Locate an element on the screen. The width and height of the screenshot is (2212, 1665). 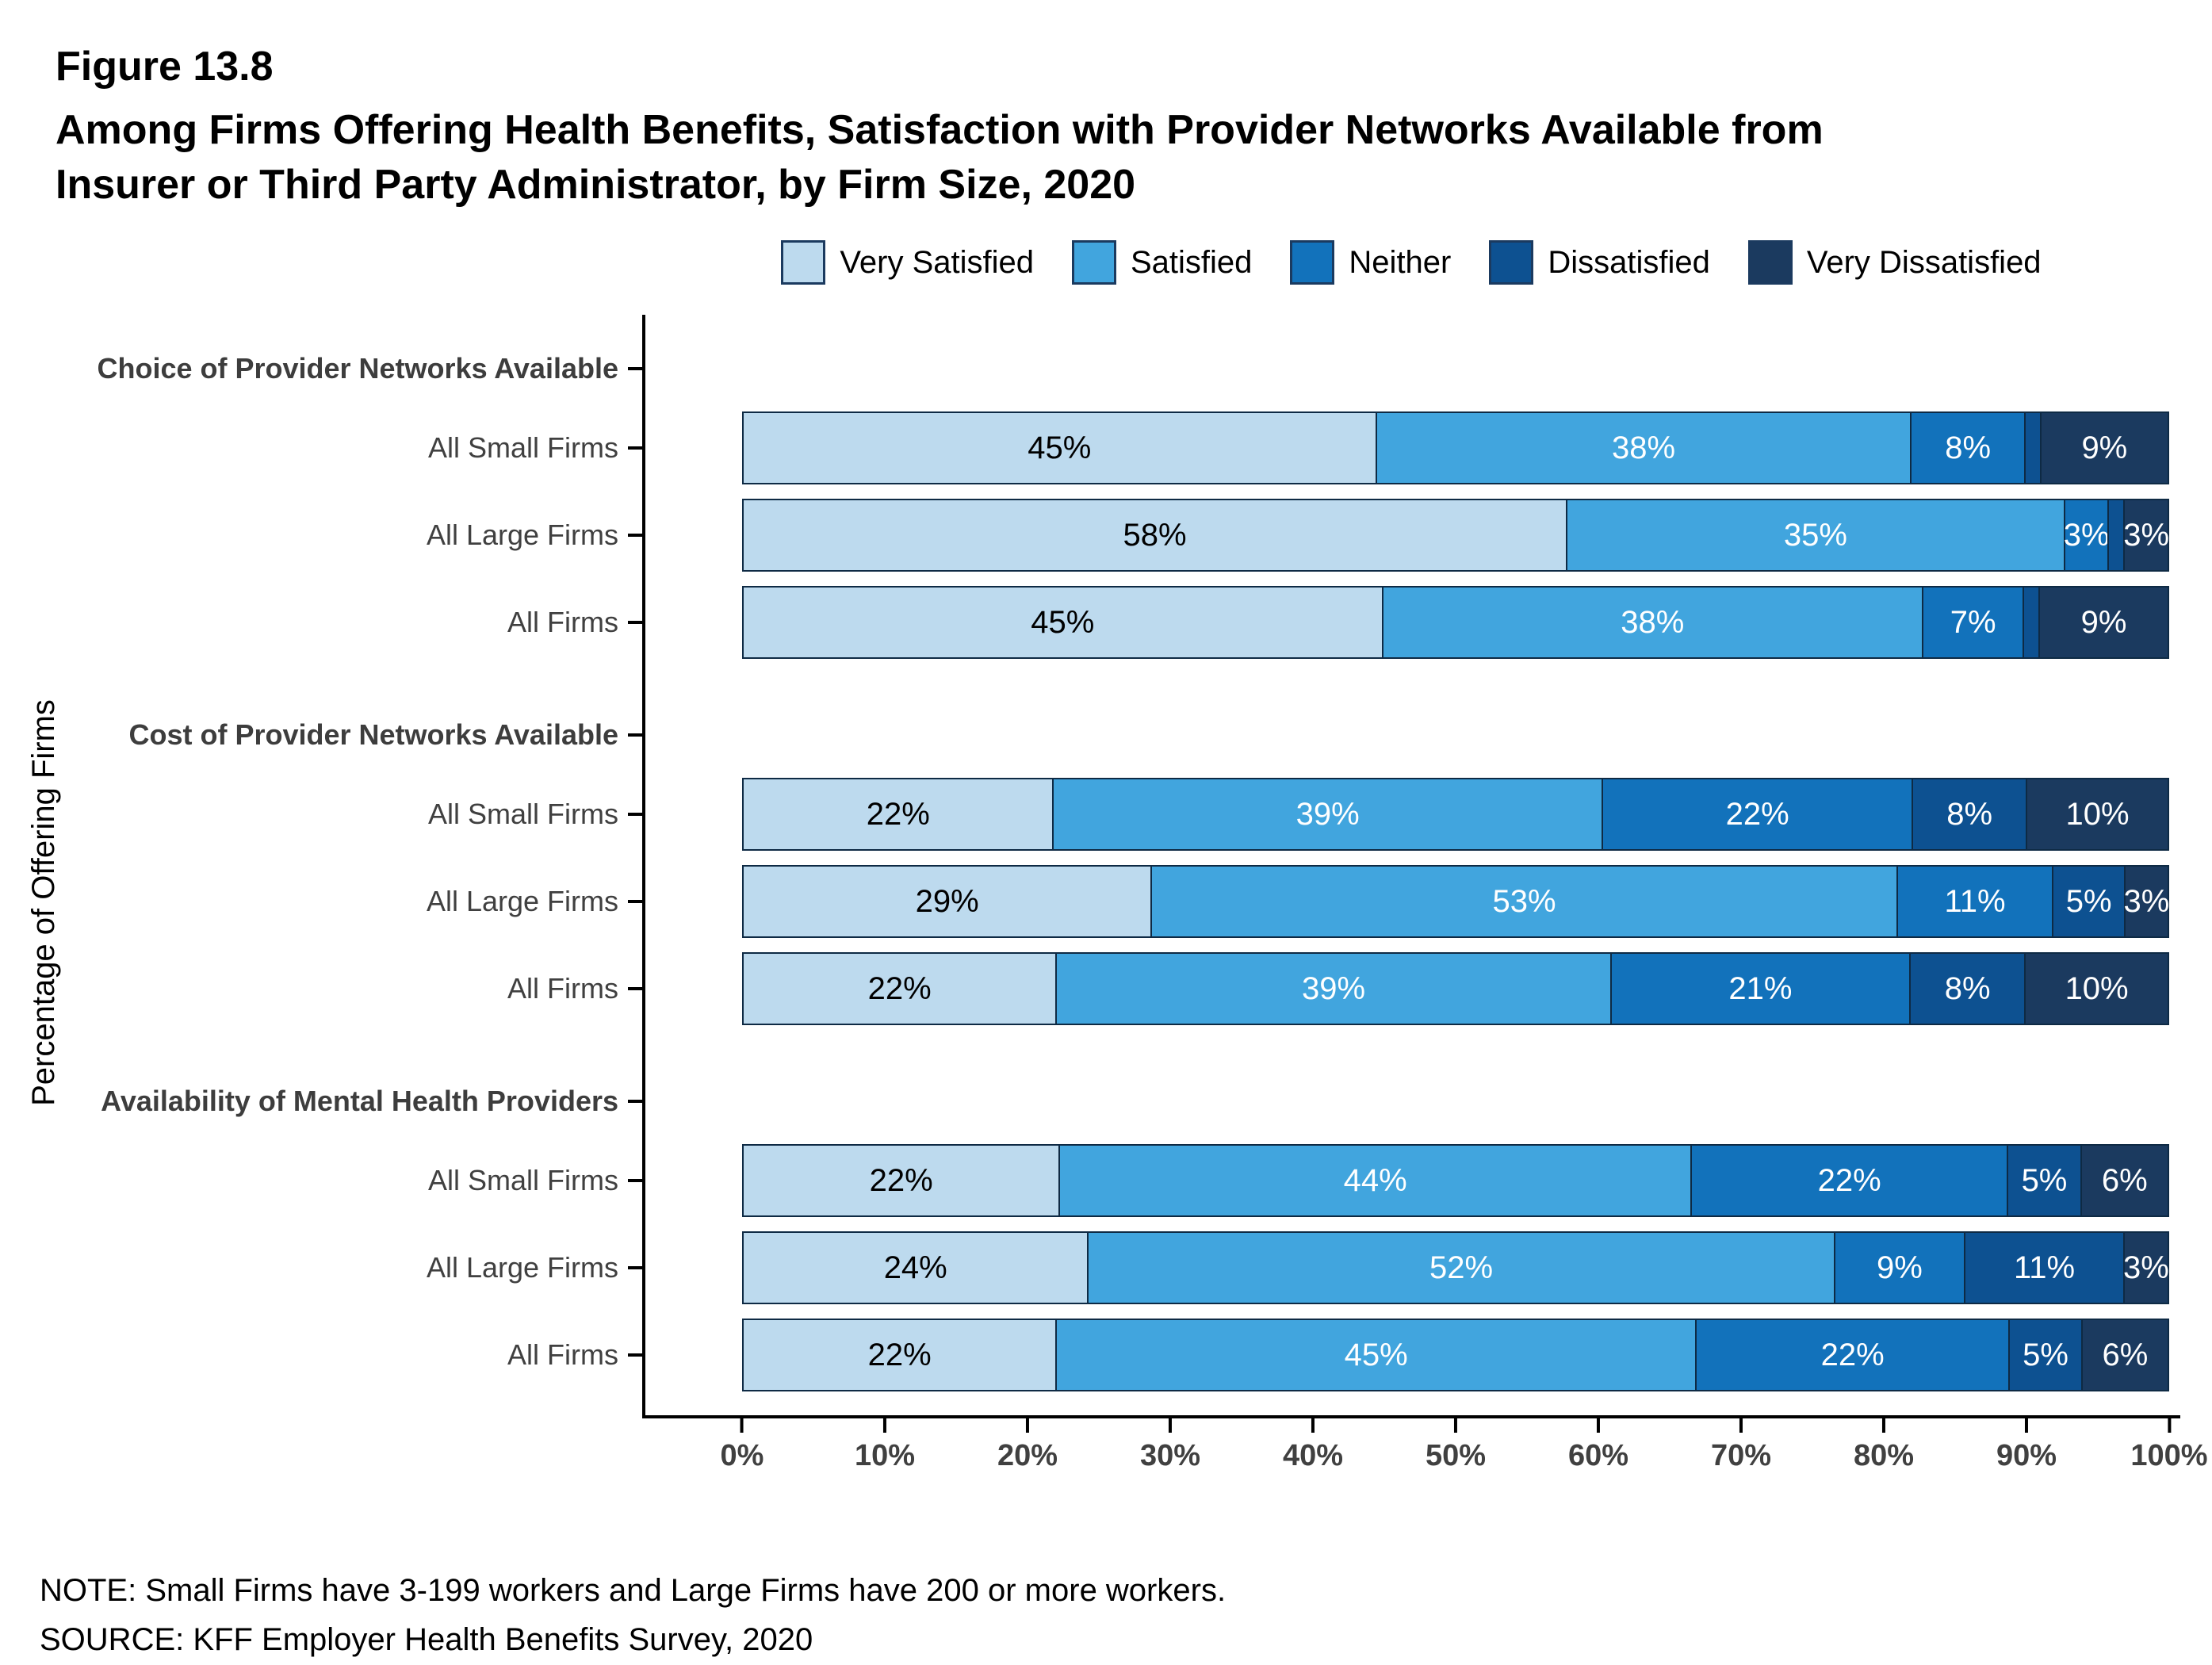
bar-segment-dissatisfied: 8% is located at coordinates (1968, 989).